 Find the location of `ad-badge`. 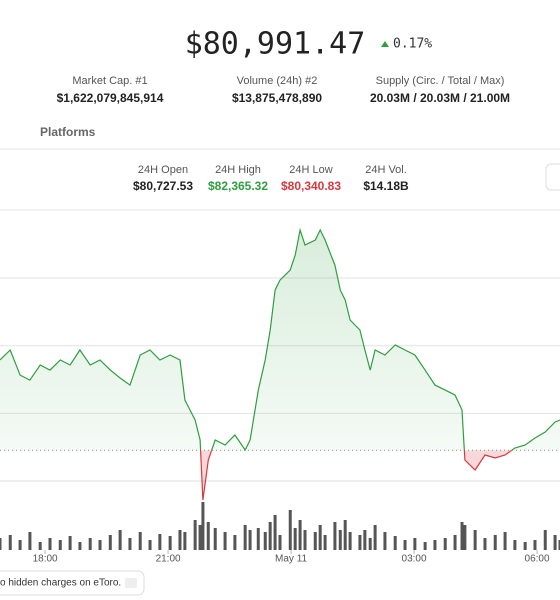

ad-badge is located at coordinates (131, 583).